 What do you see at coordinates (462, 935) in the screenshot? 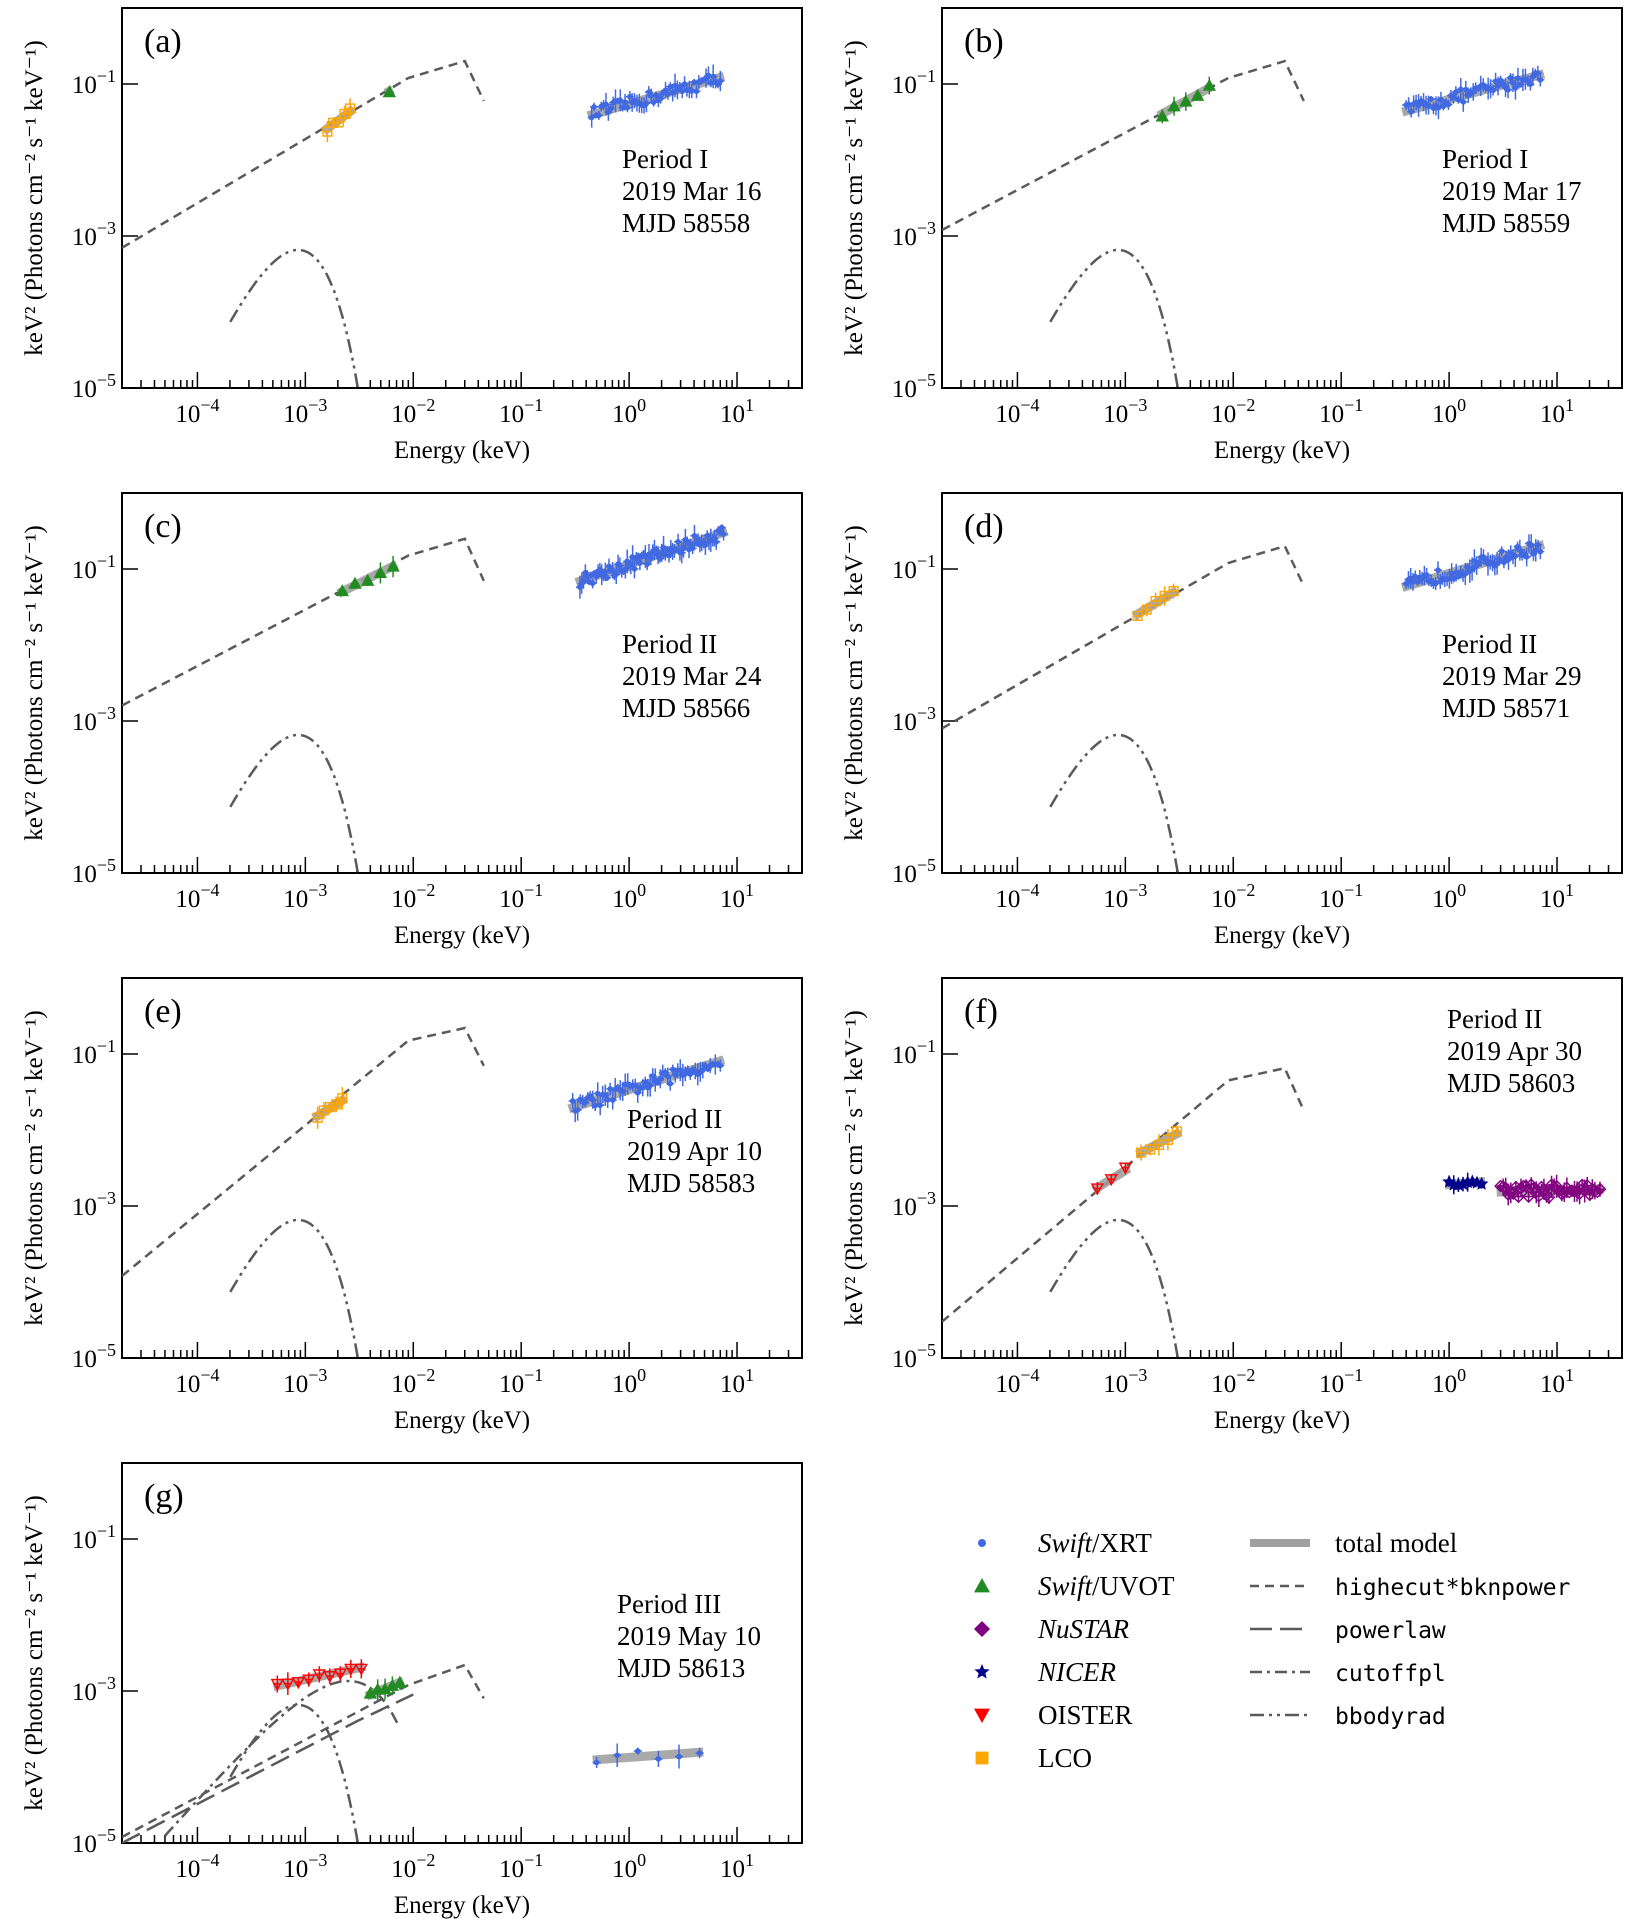
I see `x-axis-label: Energy (keV)` at bounding box center [462, 935].